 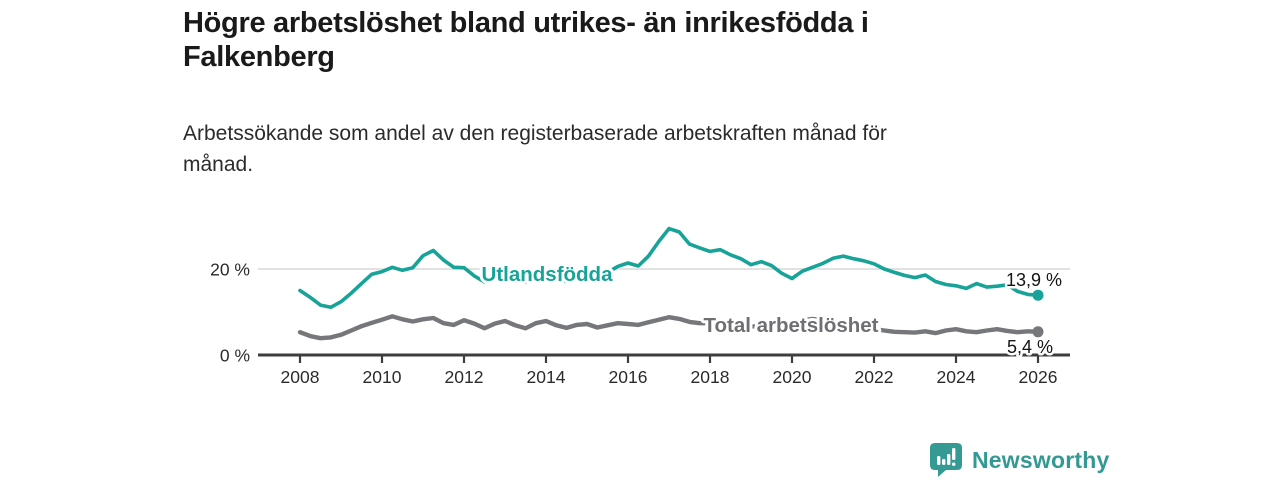 What do you see at coordinates (669, 268) in the screenshot?
I see `line-utlandsfodda` at bounding box center [669, 268].